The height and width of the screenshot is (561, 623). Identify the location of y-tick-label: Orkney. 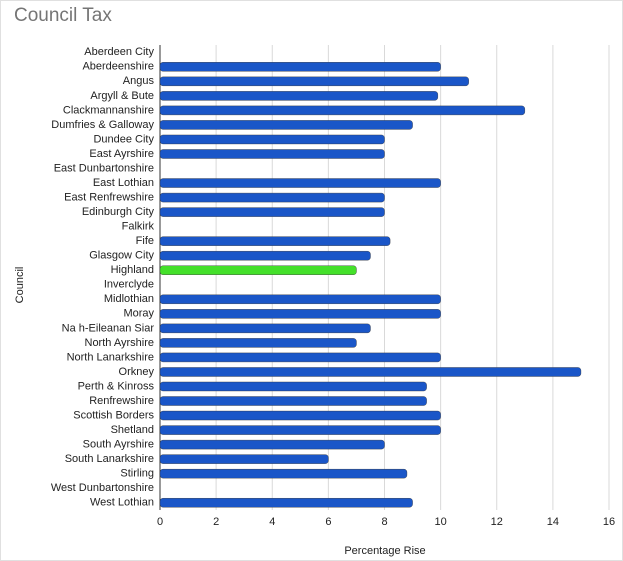
(137, 372).